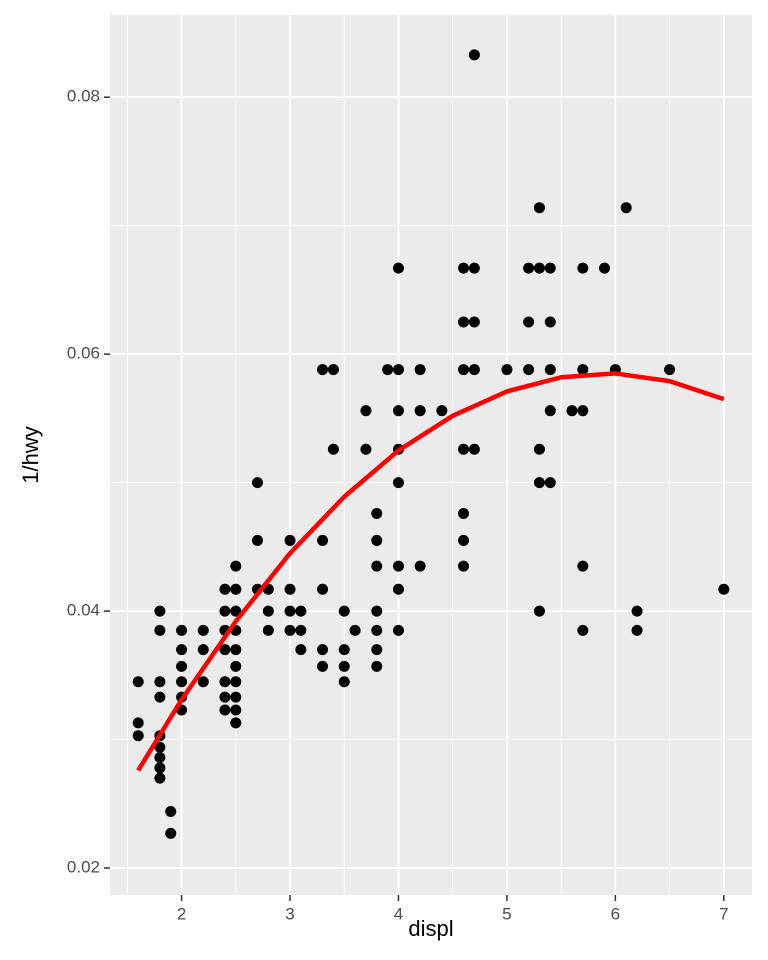 The width and height of the screenshot is (768, 960). Describe the element at coordinates (289, 913) in the screenshot. I see `x-tick-label: 3` at that location.